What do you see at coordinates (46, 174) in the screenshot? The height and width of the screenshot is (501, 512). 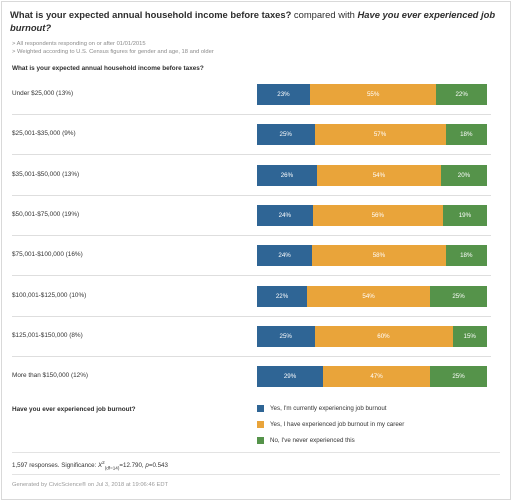 I see `category-label: $35,001-$50,000 (13%)` at bounding box center [46, 174].